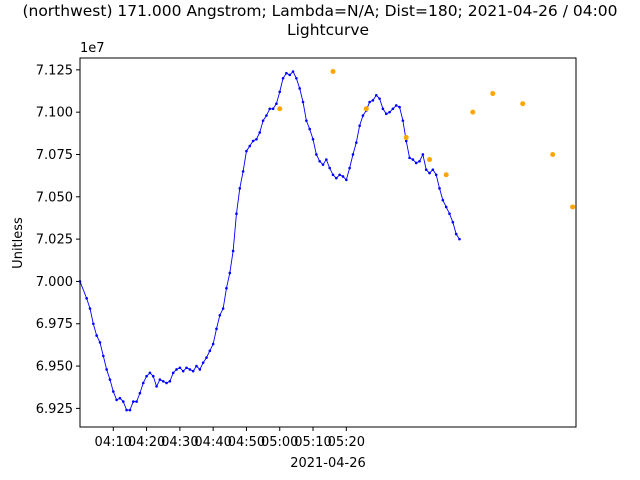 This screenshot has width=640, height=480. What do you see at coordinates (54, 70) in the screenshot?
I see `y-tick-label: 7.125` at bounding box center [54, 70].